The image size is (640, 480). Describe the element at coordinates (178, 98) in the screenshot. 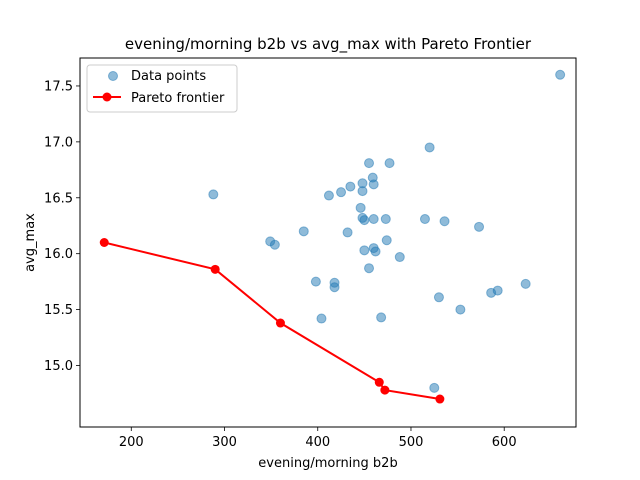

I see `legend-label-pareto: Pareto frontier` at that location.